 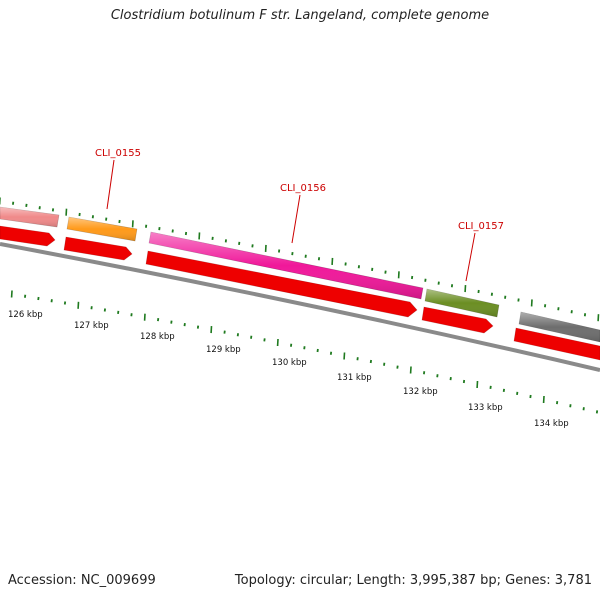 I want to click on kbp-label-134: 134 kbp, so click(x=551, y=424).